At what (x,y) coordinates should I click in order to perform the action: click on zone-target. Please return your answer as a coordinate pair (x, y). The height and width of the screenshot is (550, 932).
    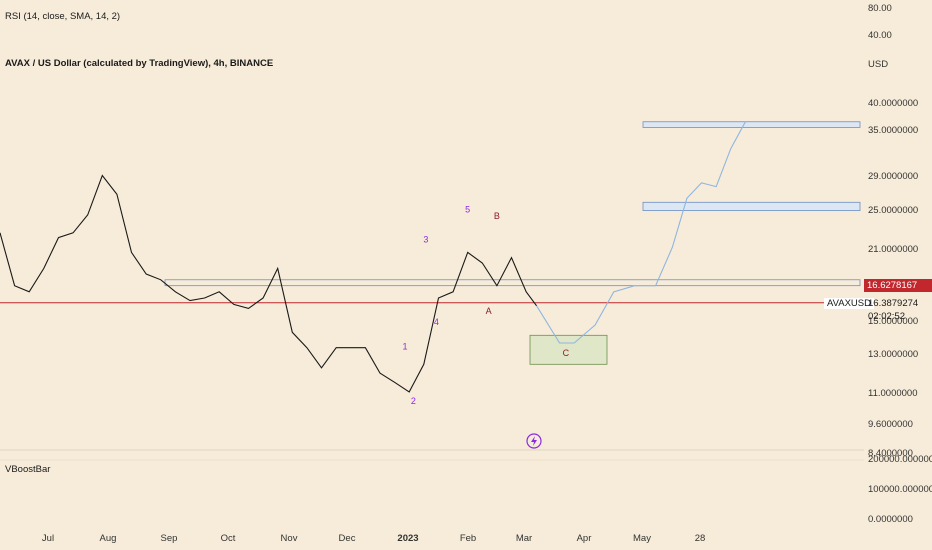
    Looking at the image, I should click on (568, 349).